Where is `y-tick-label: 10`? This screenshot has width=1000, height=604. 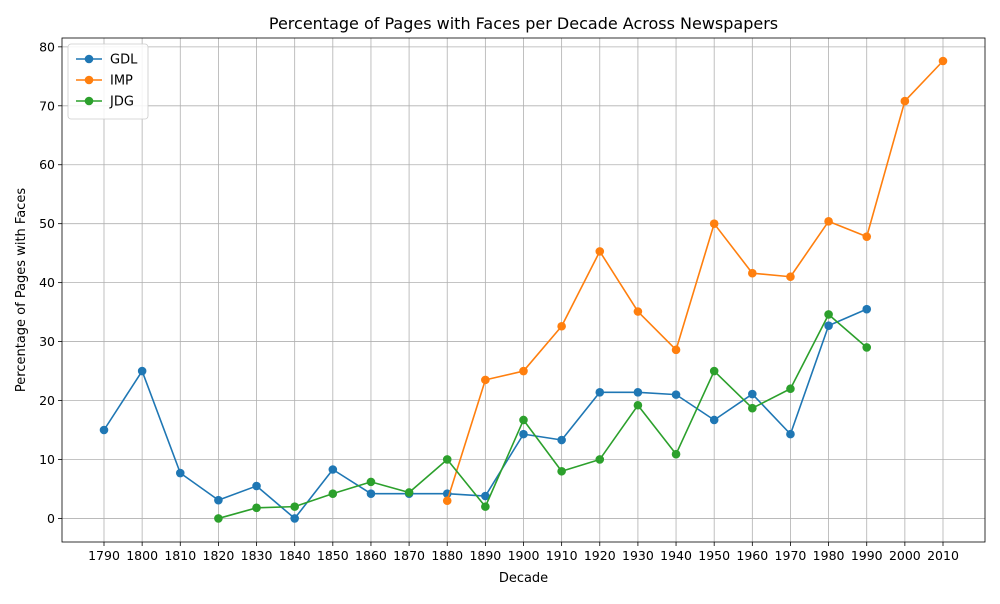 y-tick-label: 10 is located at coordinates (47, 459).